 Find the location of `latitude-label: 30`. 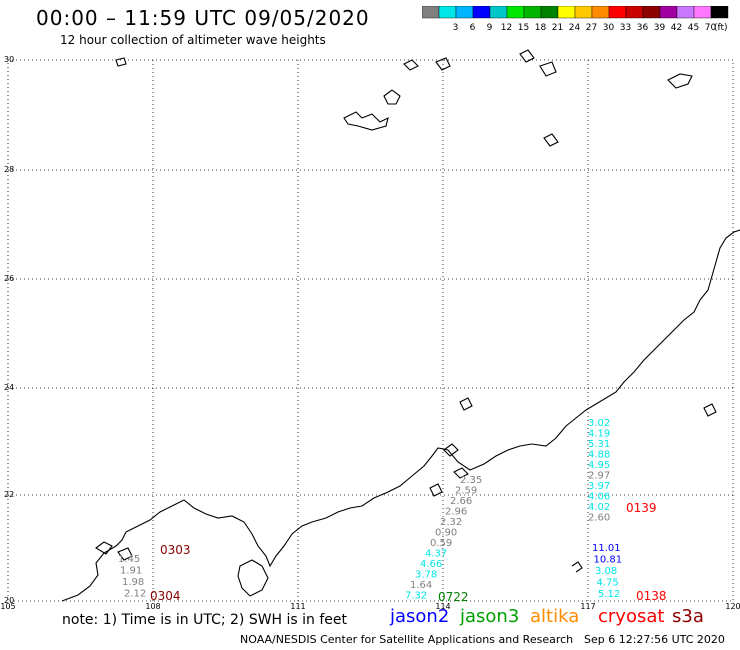

latitude-label: 30 is located at coordinates (9, 59).